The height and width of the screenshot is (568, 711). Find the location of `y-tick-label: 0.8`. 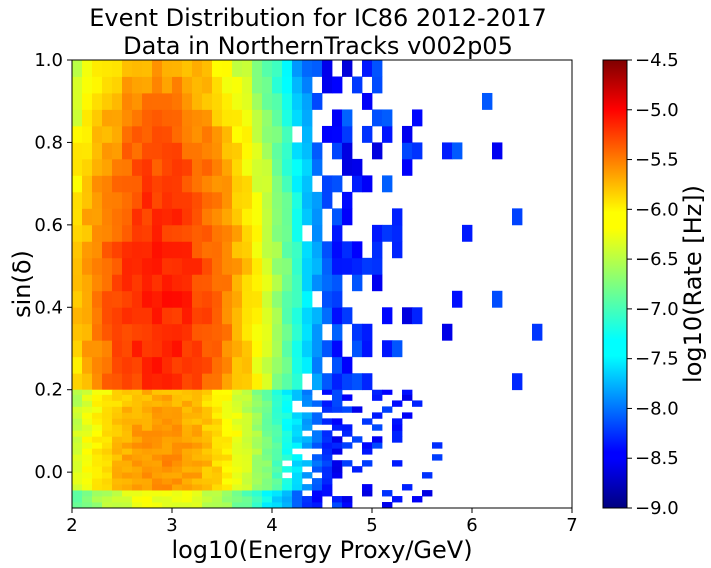

y-tick-label: 0.8 is located at coordinates (48, 142).